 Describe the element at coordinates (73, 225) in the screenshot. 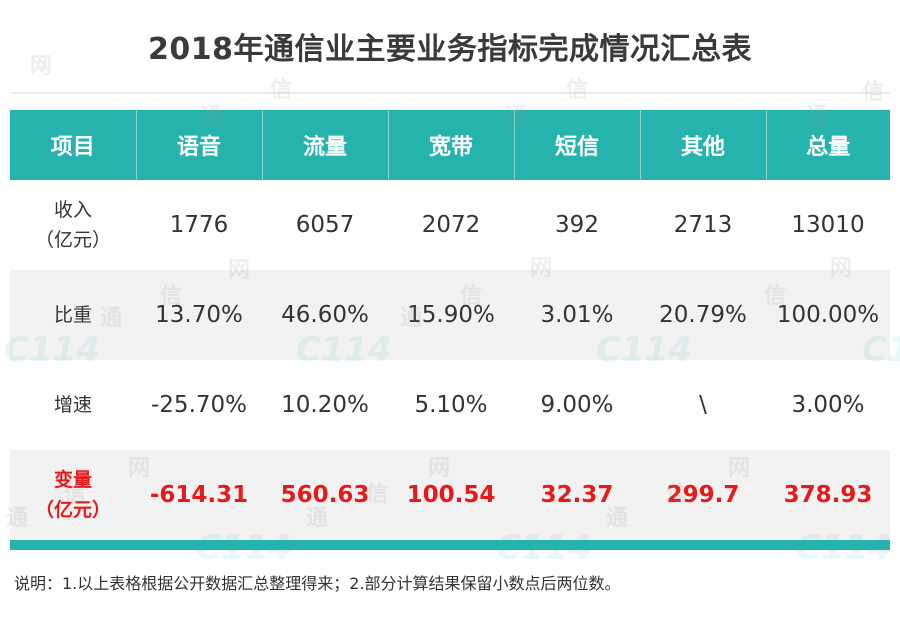

I see `row-label: 收入 （亿元）` at that location.